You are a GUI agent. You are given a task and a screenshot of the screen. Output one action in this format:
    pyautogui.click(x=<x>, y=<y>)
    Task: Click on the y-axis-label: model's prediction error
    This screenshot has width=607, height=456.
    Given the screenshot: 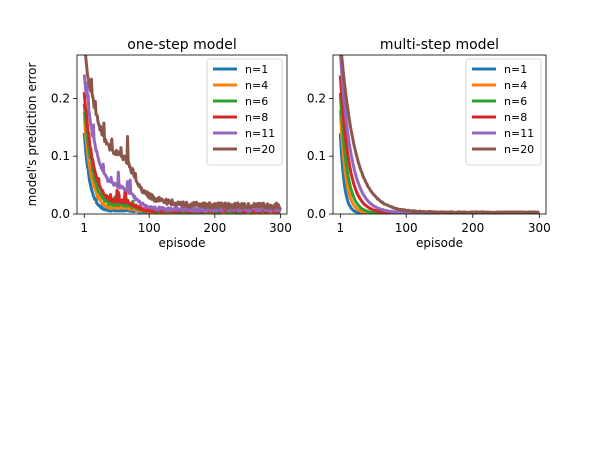 What is the action you would take?
    pyautogui.click(x=32, y=135)
    